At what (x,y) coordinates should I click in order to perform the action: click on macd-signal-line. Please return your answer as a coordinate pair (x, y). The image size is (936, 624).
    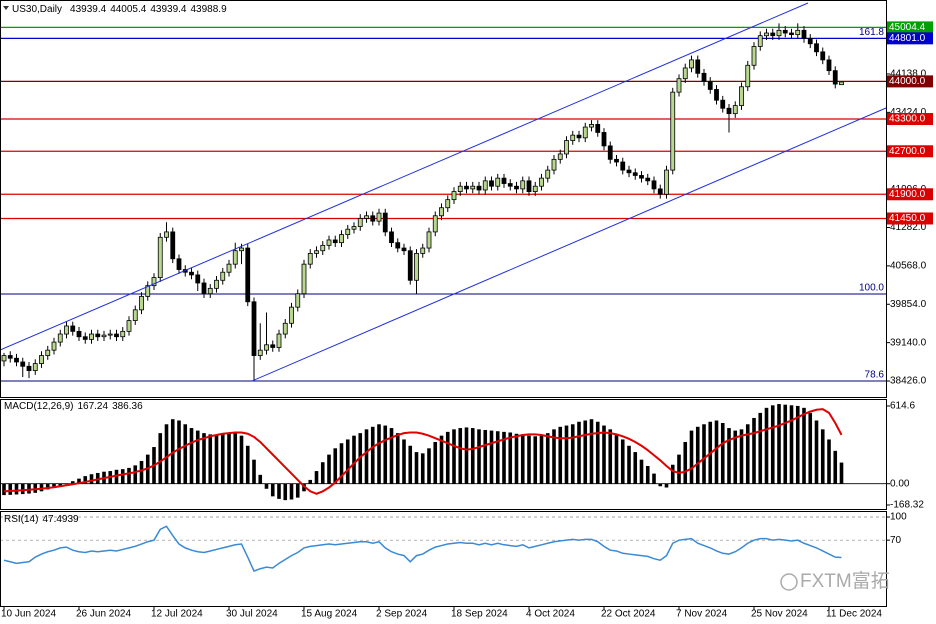
    Looking at the image, I should click on (423, 451).